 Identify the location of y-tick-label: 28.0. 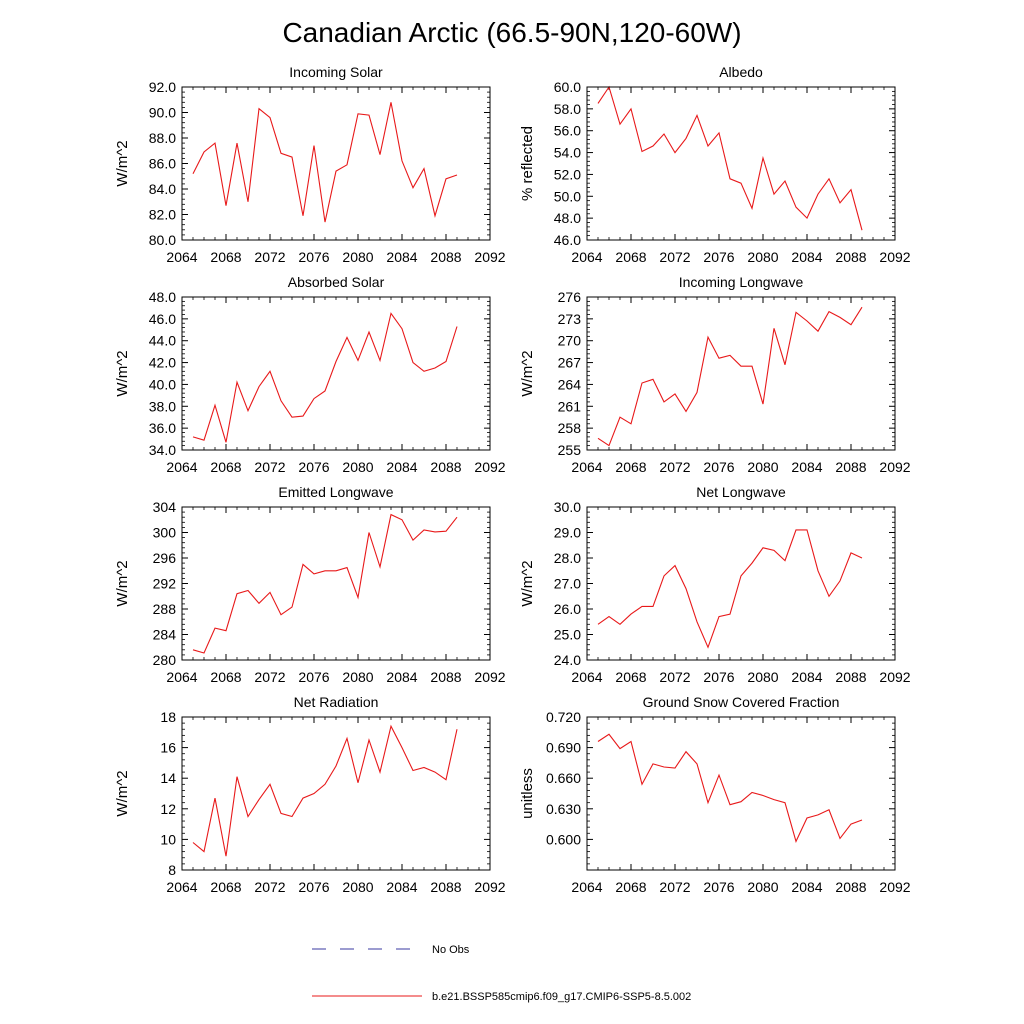
(567, 558).